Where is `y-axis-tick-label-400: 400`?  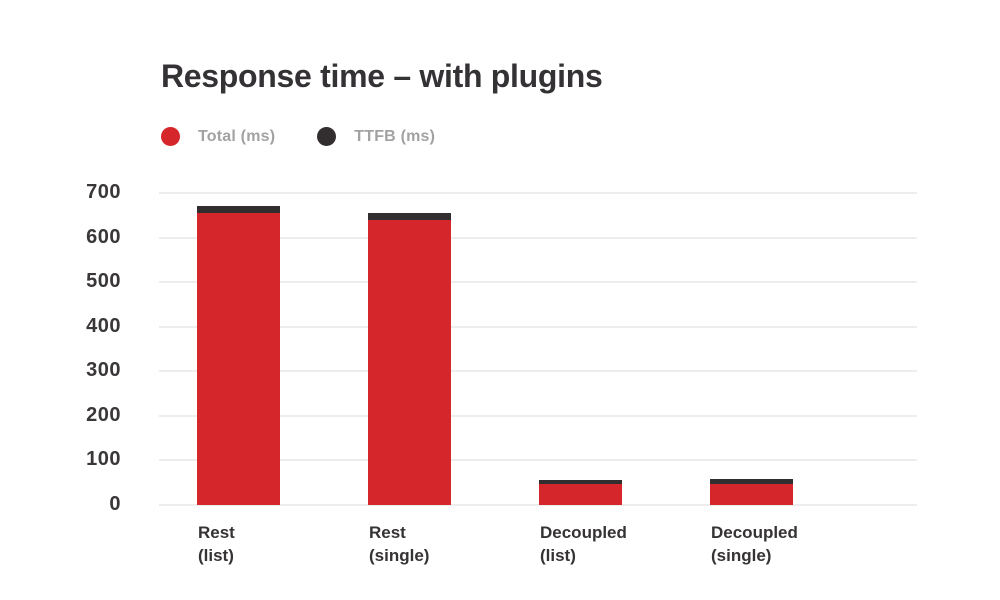 y-axis-tick-label-400: 400 is located at coordinates (103, 325).